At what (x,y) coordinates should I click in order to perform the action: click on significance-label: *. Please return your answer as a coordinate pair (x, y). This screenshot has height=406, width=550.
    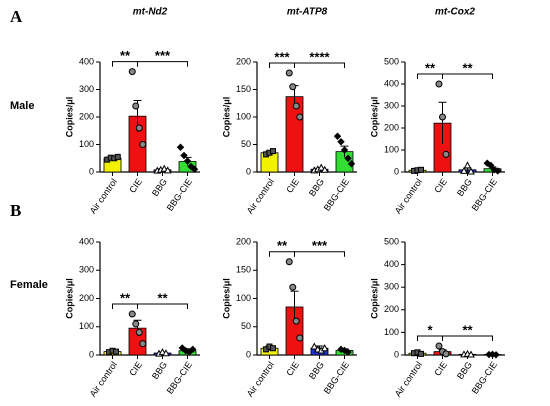
    Looking at the image, I should click on (430, 329).